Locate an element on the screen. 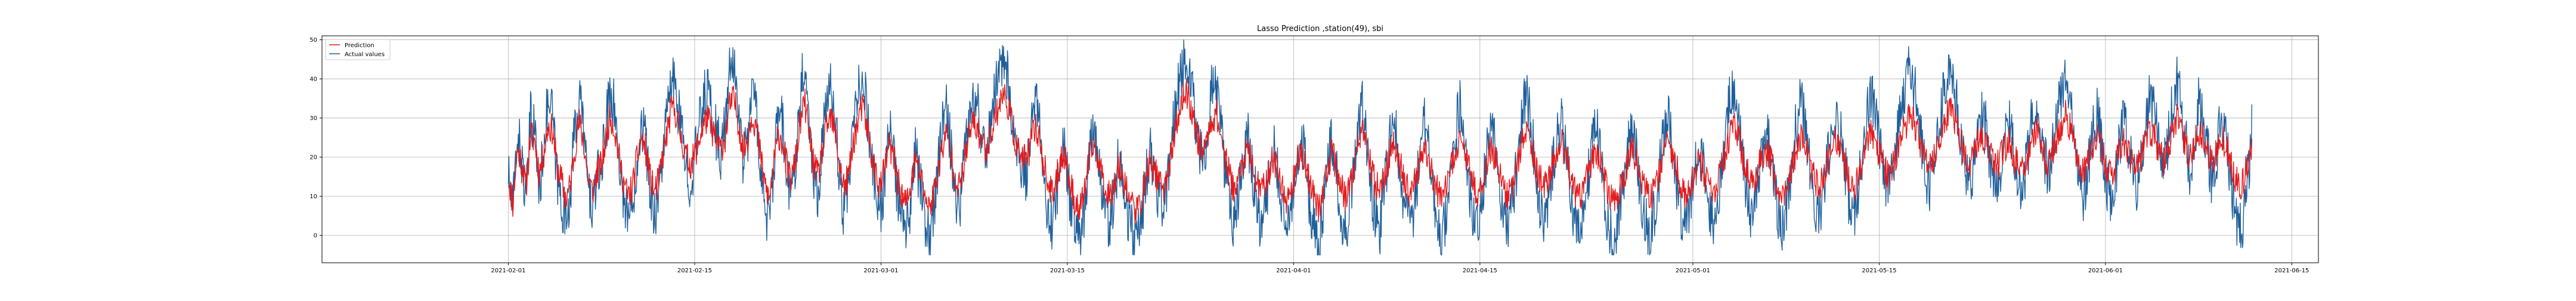 The image size is (2576, 301). legend: Prediction Actual values is located at coordinates (358, 49).